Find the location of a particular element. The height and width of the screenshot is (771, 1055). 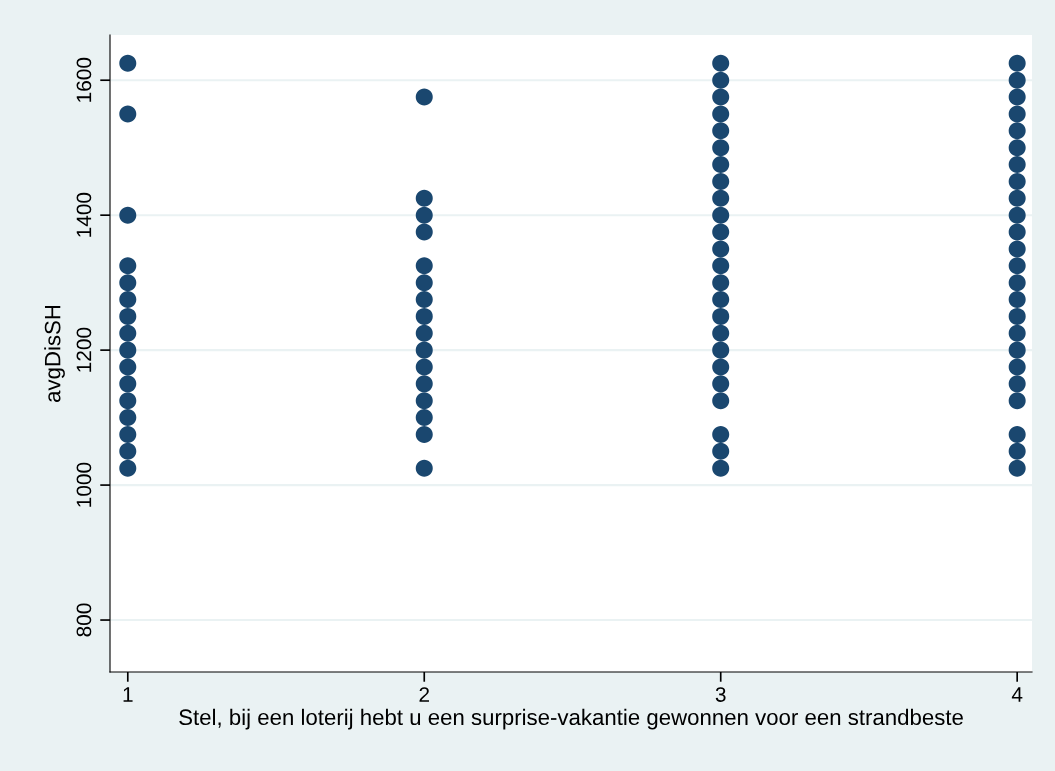

y-axis-title: avgDisSH is located at coordinates (54, 353).